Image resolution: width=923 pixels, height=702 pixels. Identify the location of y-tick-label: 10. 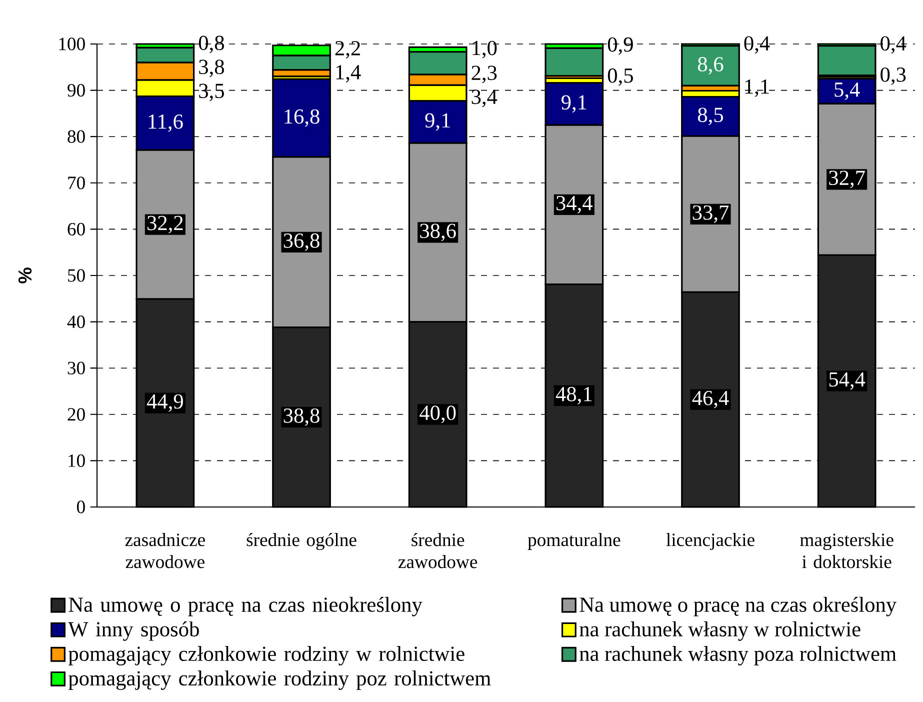
(76, 460).